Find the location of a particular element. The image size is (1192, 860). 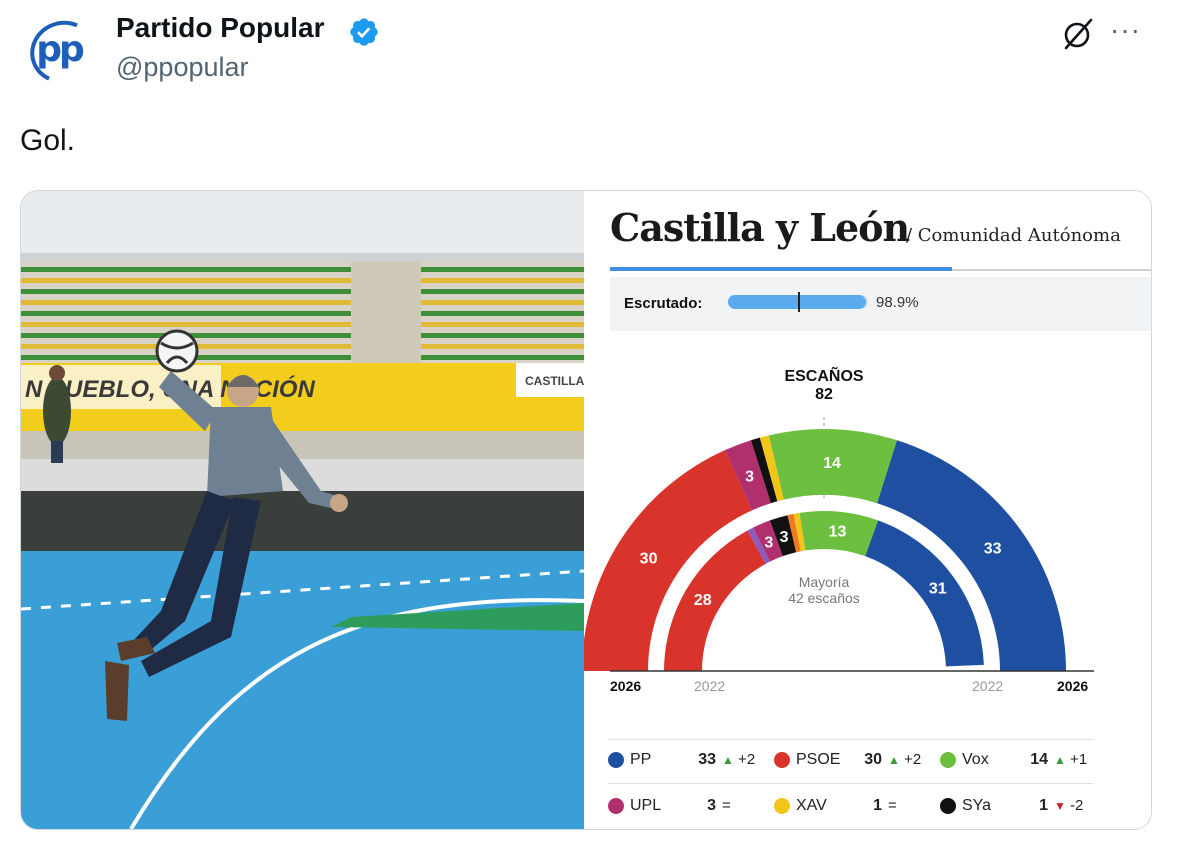

verified-badge-icon is located at coordinates (364, 32).